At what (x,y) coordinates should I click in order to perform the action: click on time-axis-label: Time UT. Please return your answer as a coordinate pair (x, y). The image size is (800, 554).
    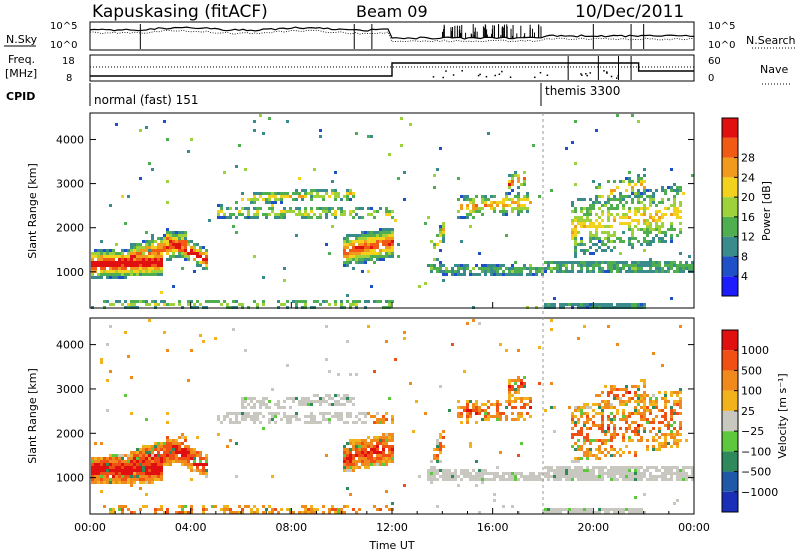
    Looking at the image, I should click on (391, 545).